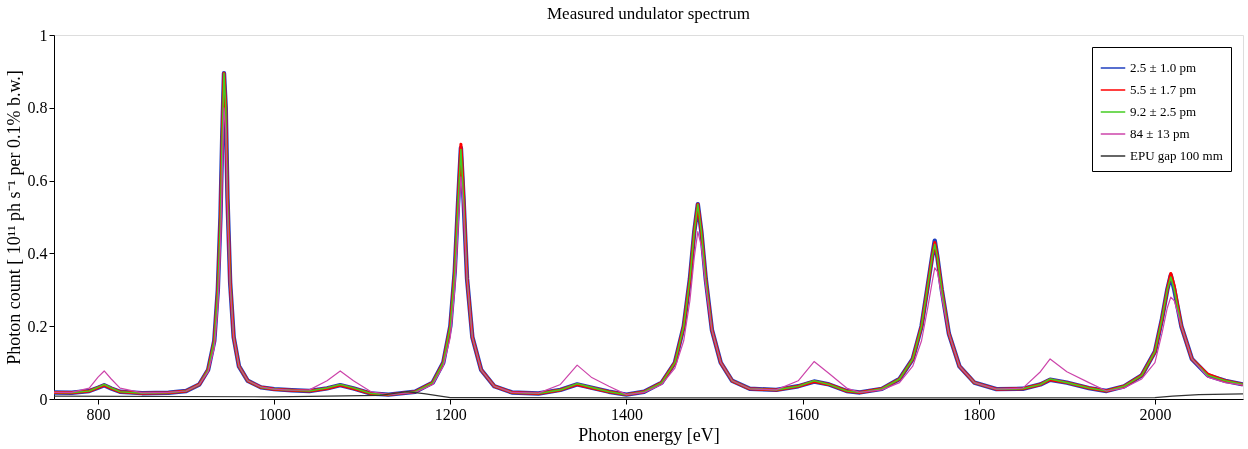 This screenshot has width=1248, height=449. Describe the element at coordinates (649, 434) in the screenshot. I see `x-axis-title: Photon energy [eV]` at that location.